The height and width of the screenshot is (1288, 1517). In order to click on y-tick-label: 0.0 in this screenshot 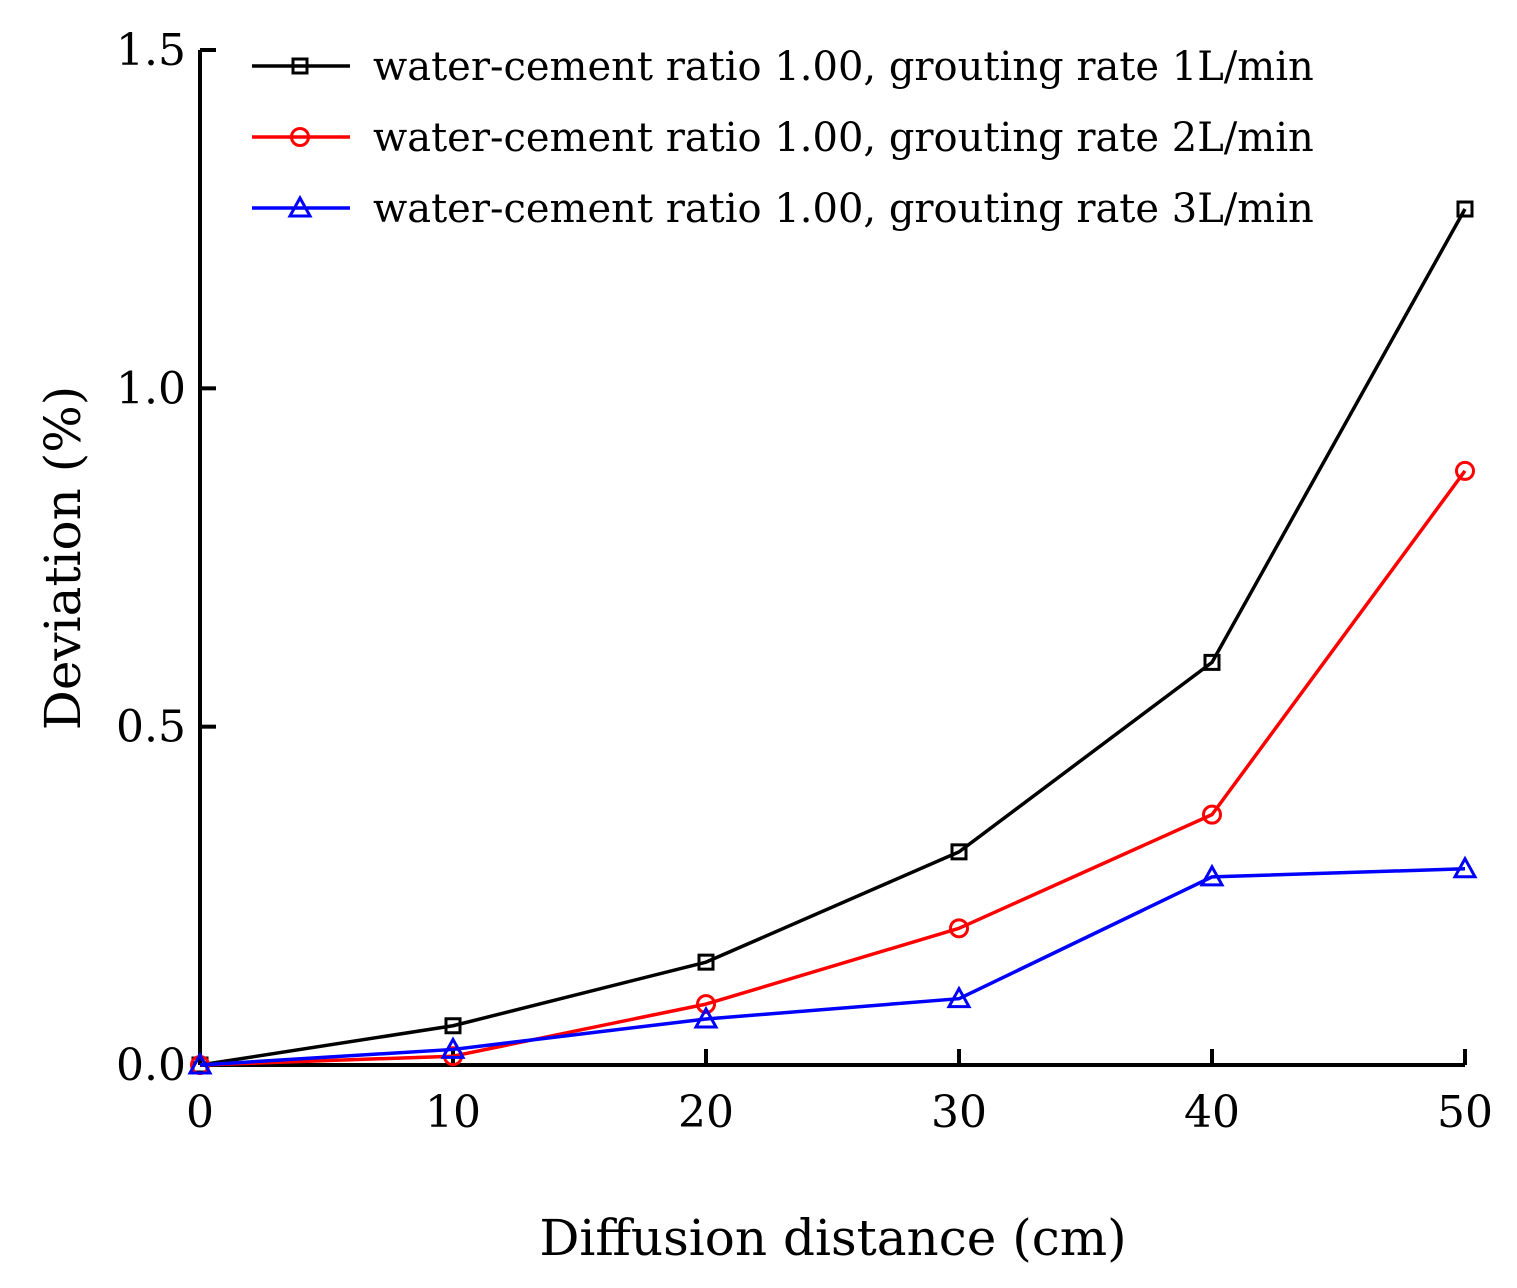, I will do `click(151, 1065)`.